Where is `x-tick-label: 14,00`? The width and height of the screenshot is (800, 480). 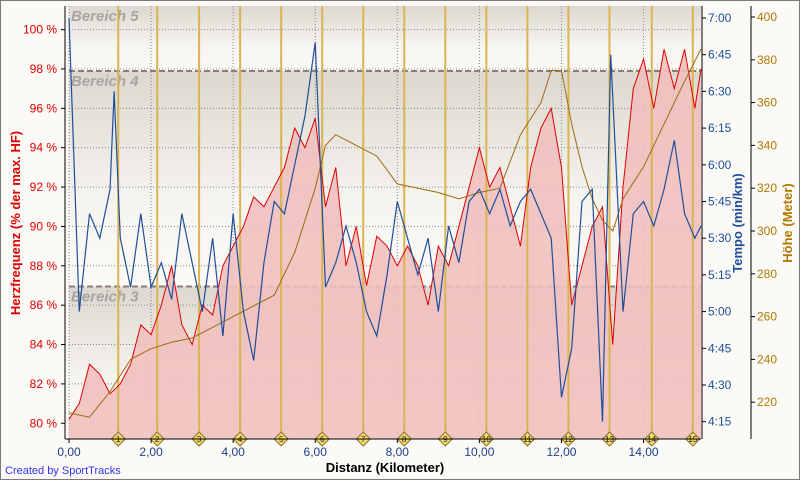 x-tick-label: 14,00 is located at coordinates (644, 452).